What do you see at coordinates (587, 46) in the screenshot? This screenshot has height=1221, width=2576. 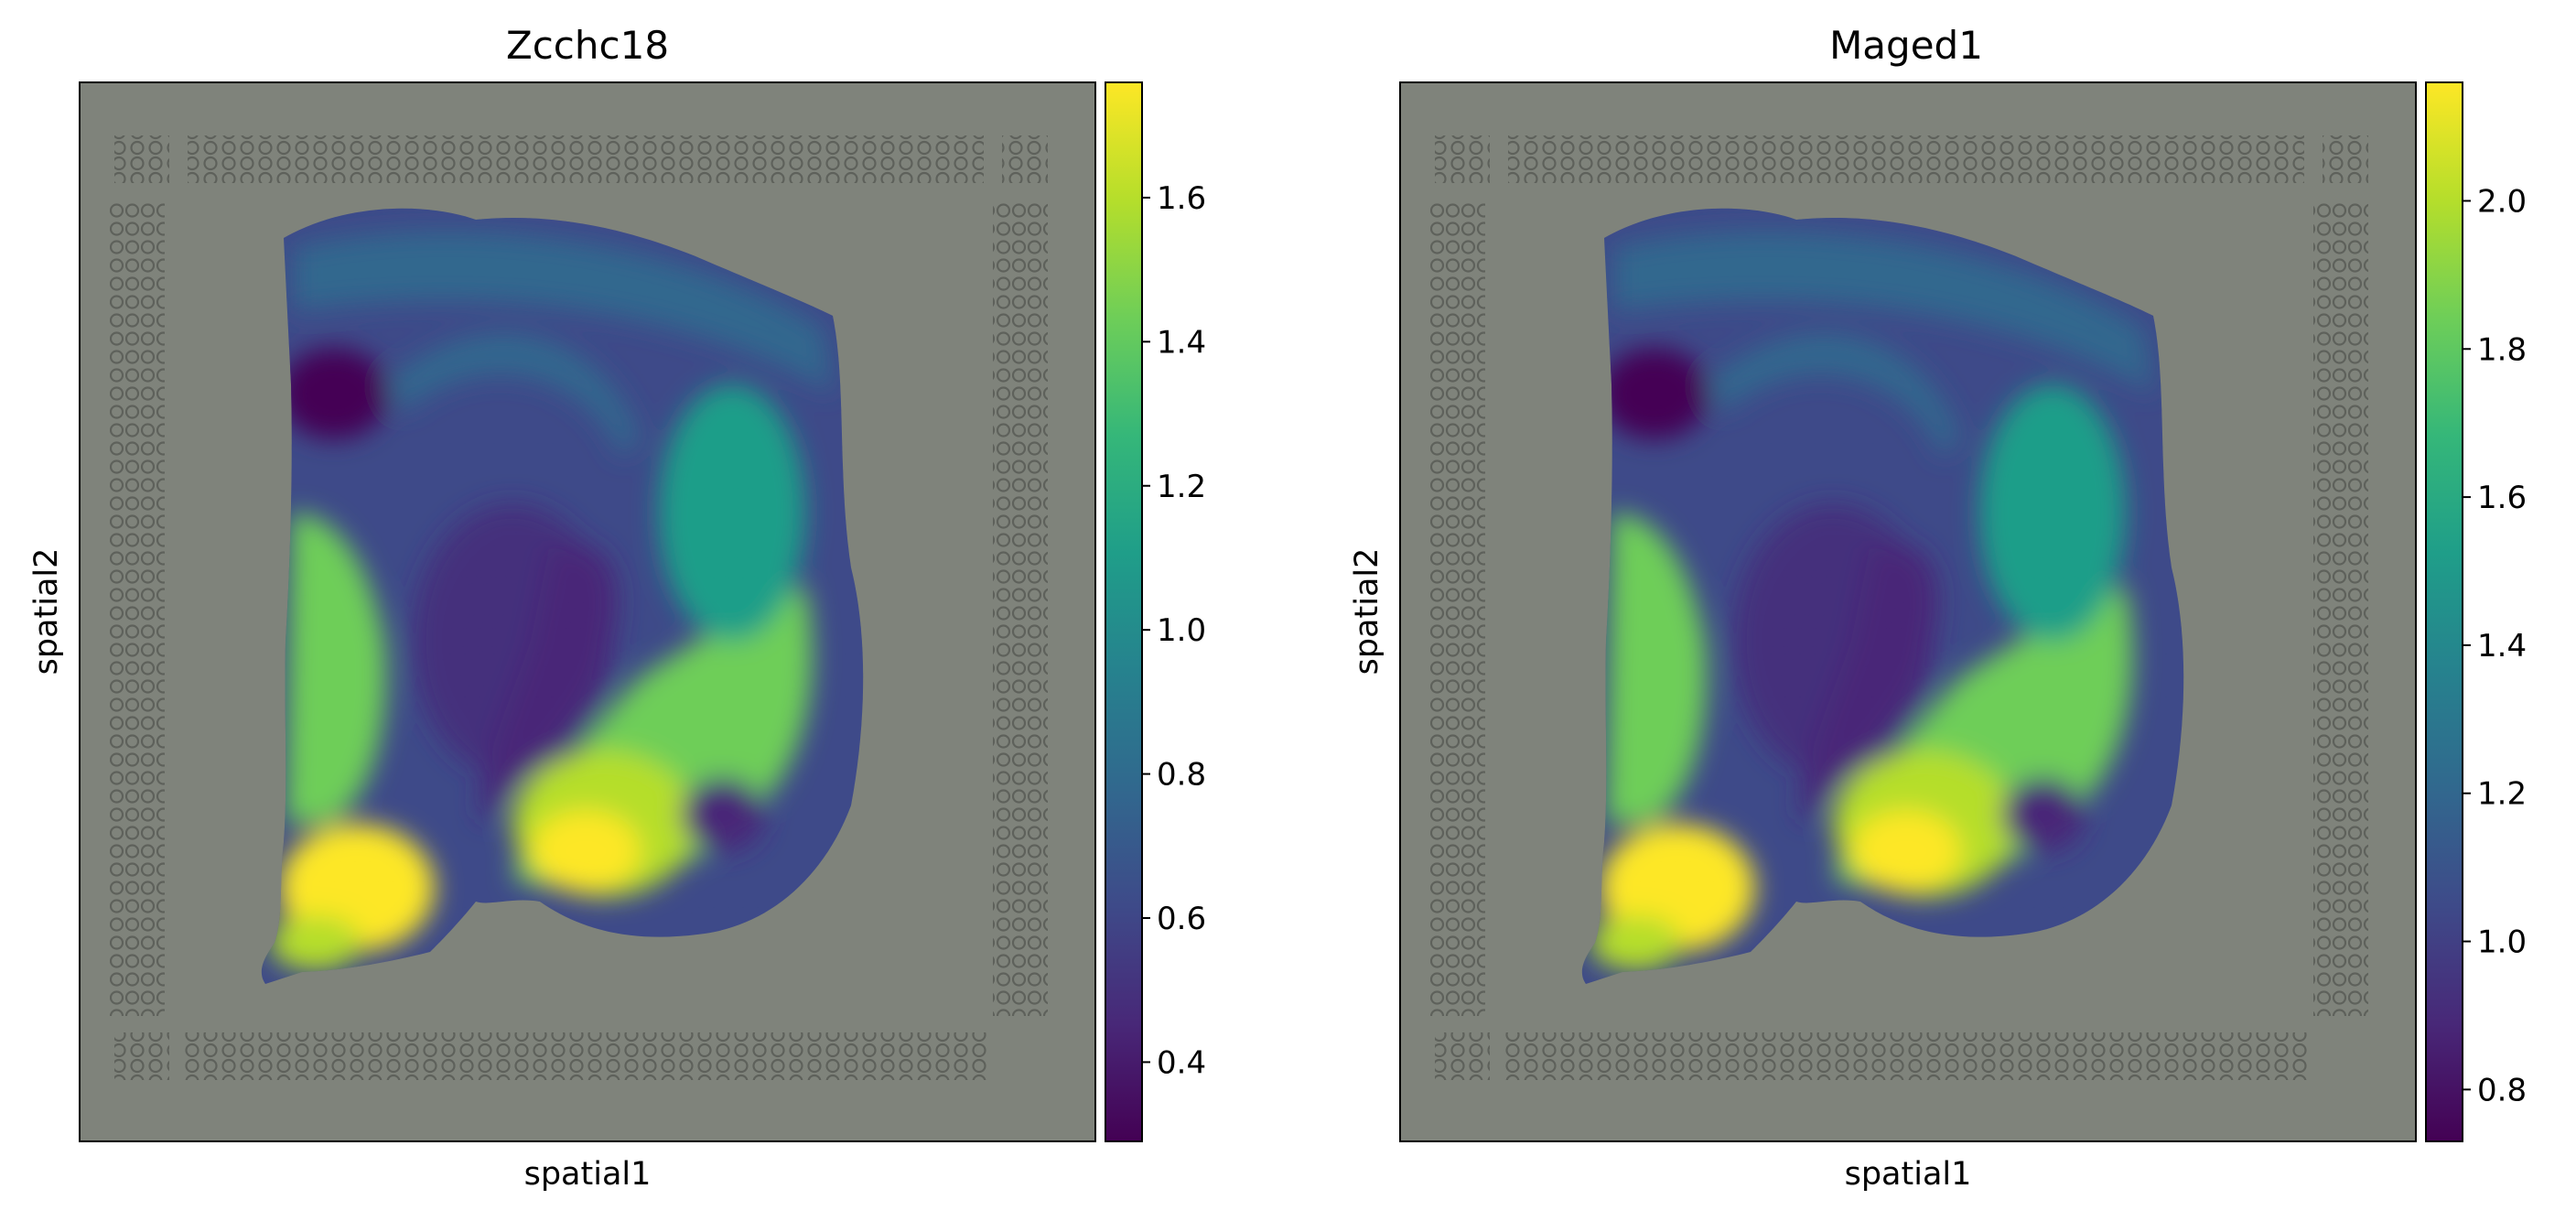 I see `chart-title: Zcchc18` at bounding box center [587, 46].